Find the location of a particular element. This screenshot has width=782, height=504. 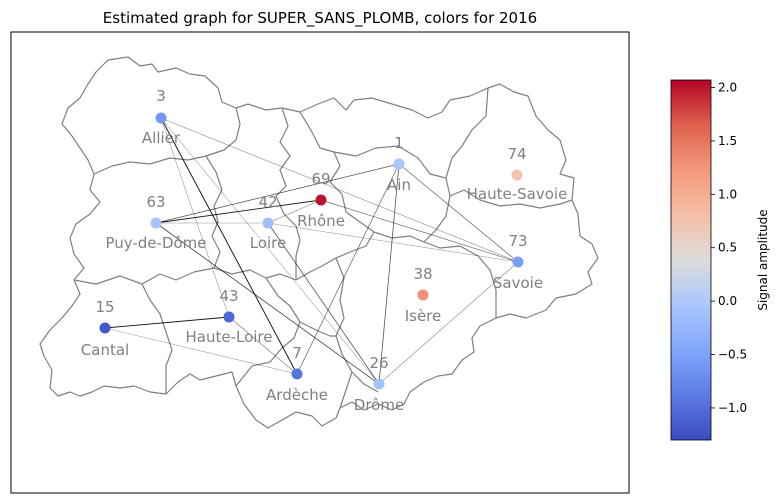

node-name-label: Allier is located at coordinates (161, 138).